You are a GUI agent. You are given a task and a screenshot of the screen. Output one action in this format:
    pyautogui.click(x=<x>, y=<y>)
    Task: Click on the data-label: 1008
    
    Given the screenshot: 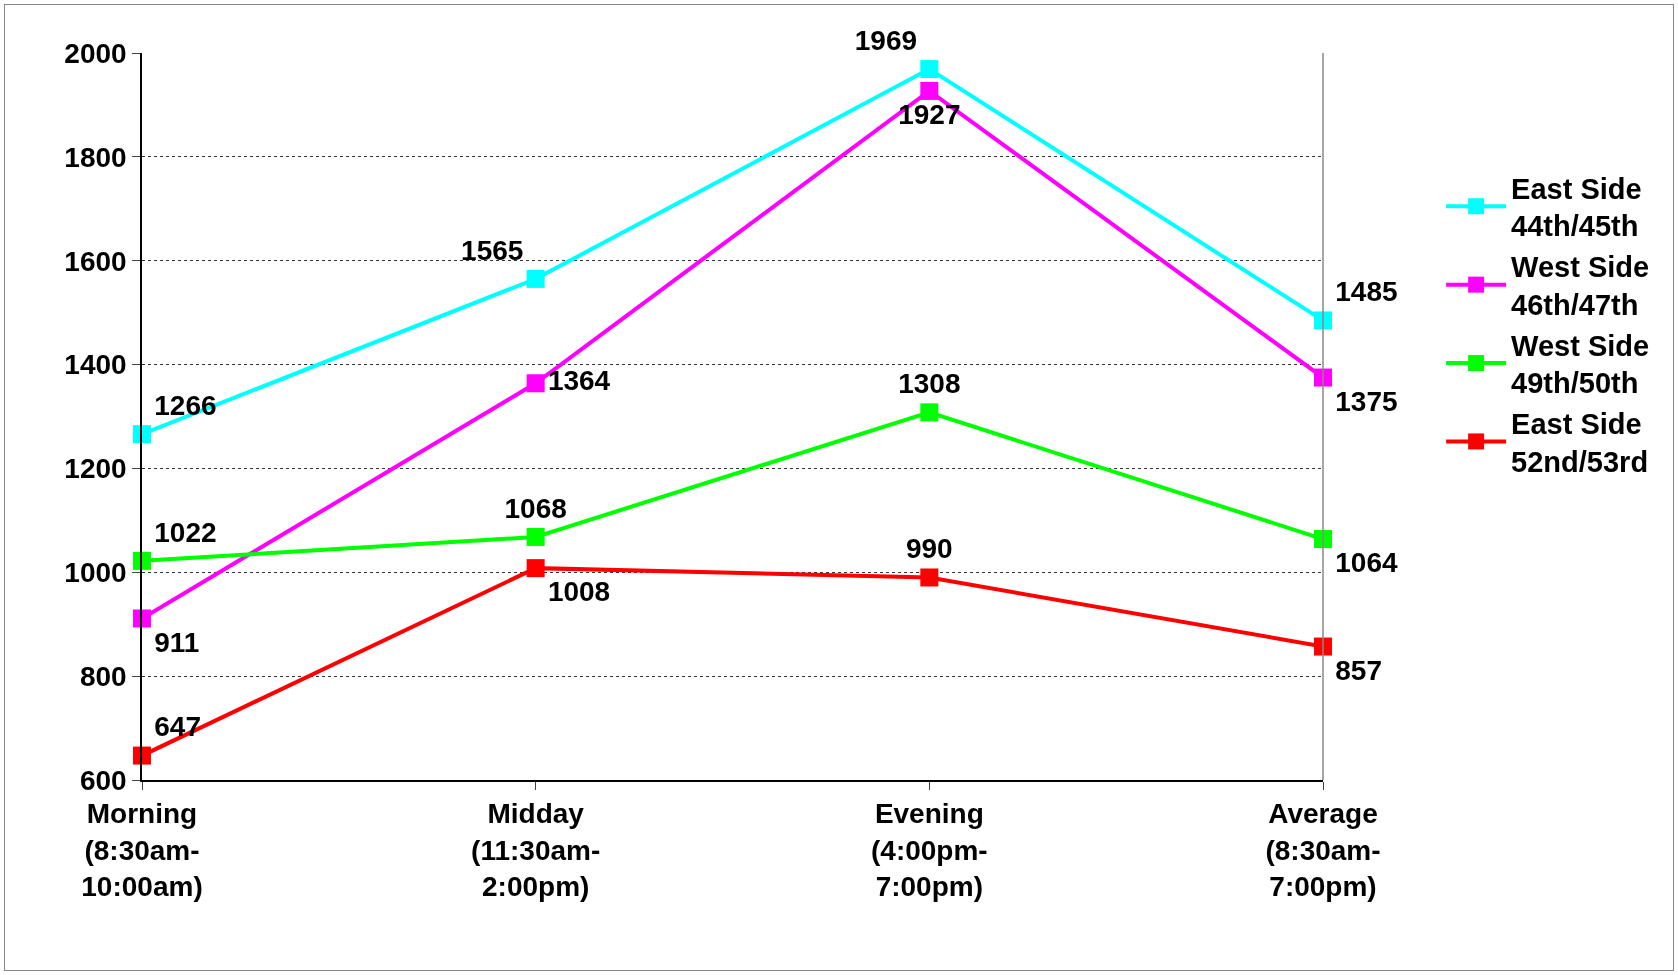 What is the action you would take?
    pyautogui.click(x=579, y=592)
    